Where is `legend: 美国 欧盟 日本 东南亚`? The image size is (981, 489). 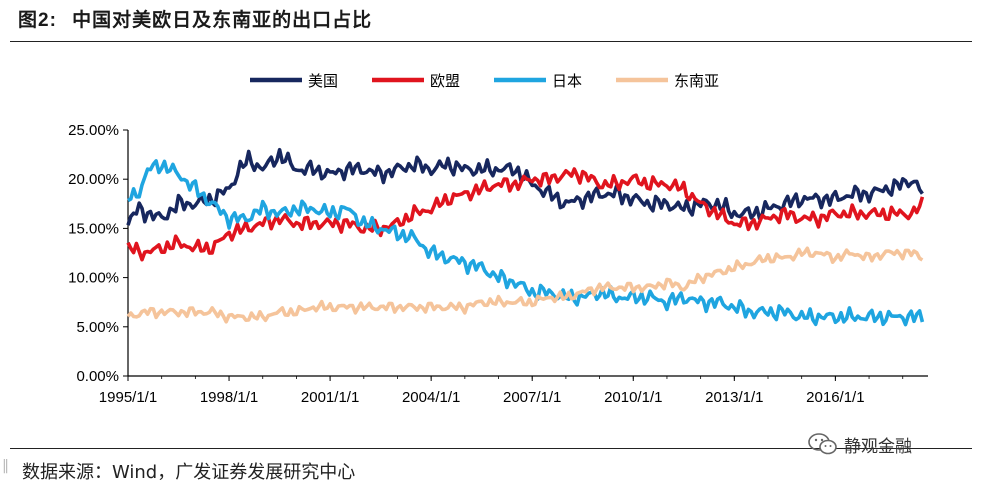 legend: 美国 欧盟 日本 东南亚 is located at coordinates (484, 81).